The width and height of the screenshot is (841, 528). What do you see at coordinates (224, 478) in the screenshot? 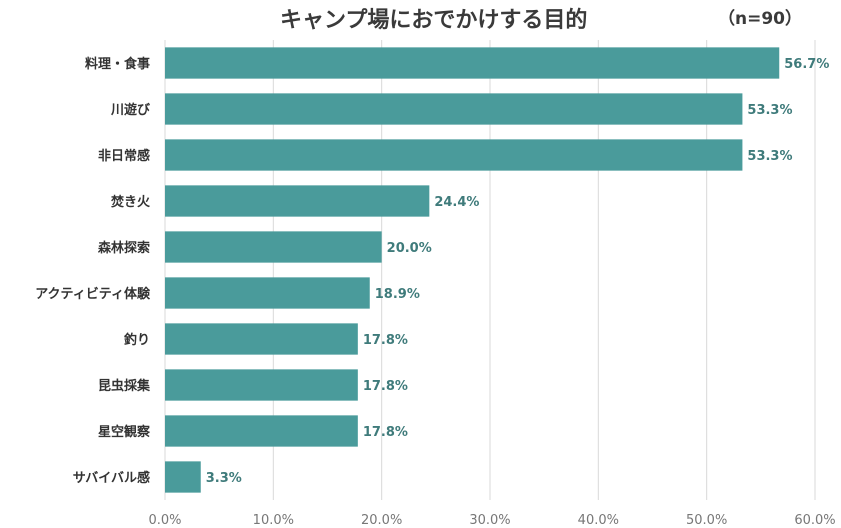
I see `value-label: 3.3%` at bounding box center [224, 478].